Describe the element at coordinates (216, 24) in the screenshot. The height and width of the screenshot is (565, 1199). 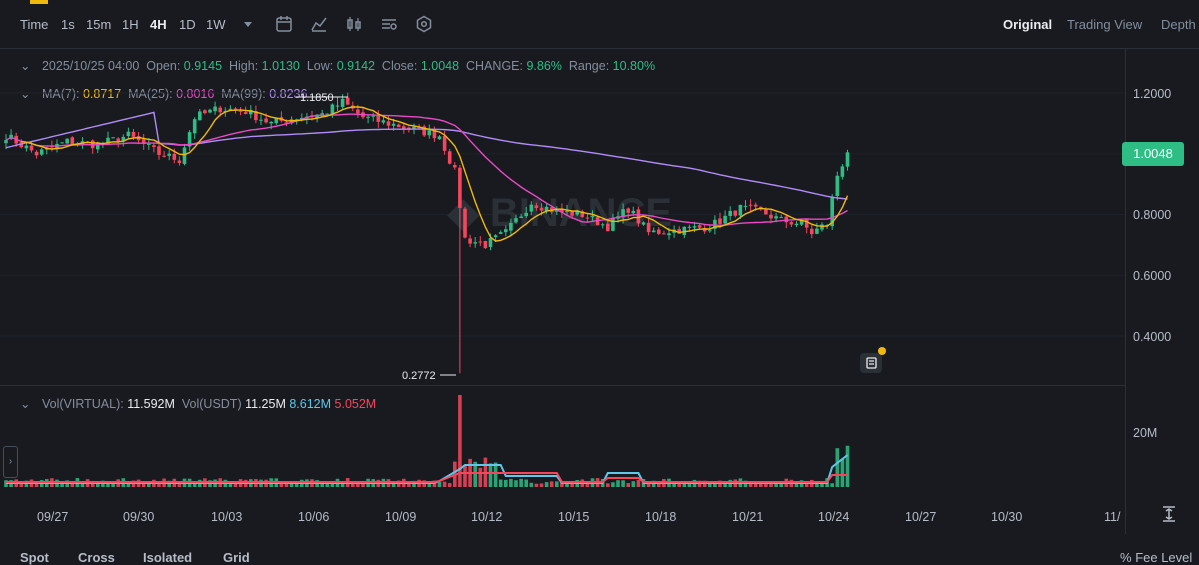
I see `timeframe-1w: 1W` at that location.